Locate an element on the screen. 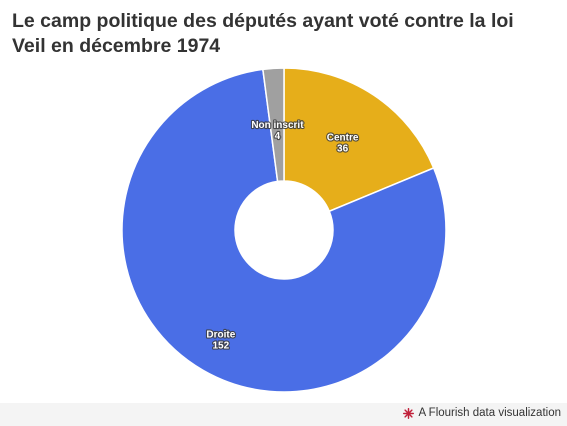 Image resolution: width=567 pixels, height=426 pixels. slice-value-droite: 152 is located at coordinates (220, 345).